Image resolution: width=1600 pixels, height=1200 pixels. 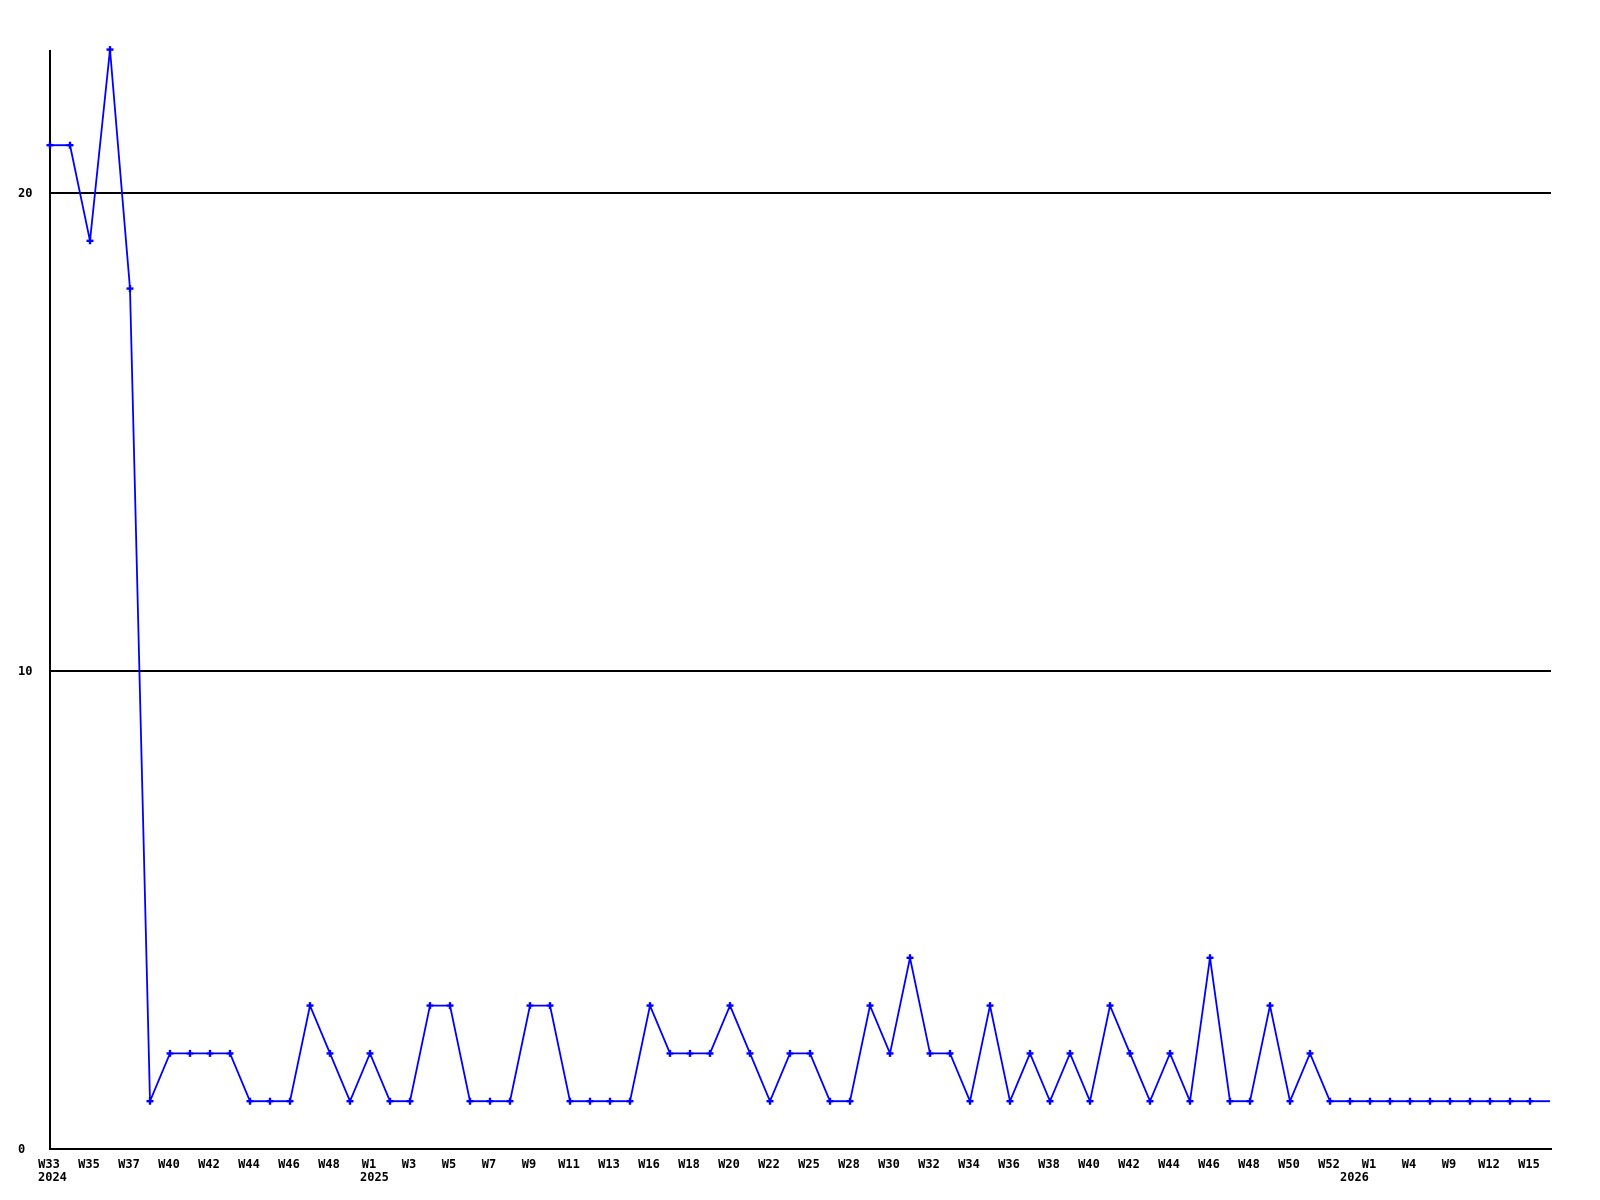 I want to click on x-tick-label: W33, so click(x=49, y=1164).